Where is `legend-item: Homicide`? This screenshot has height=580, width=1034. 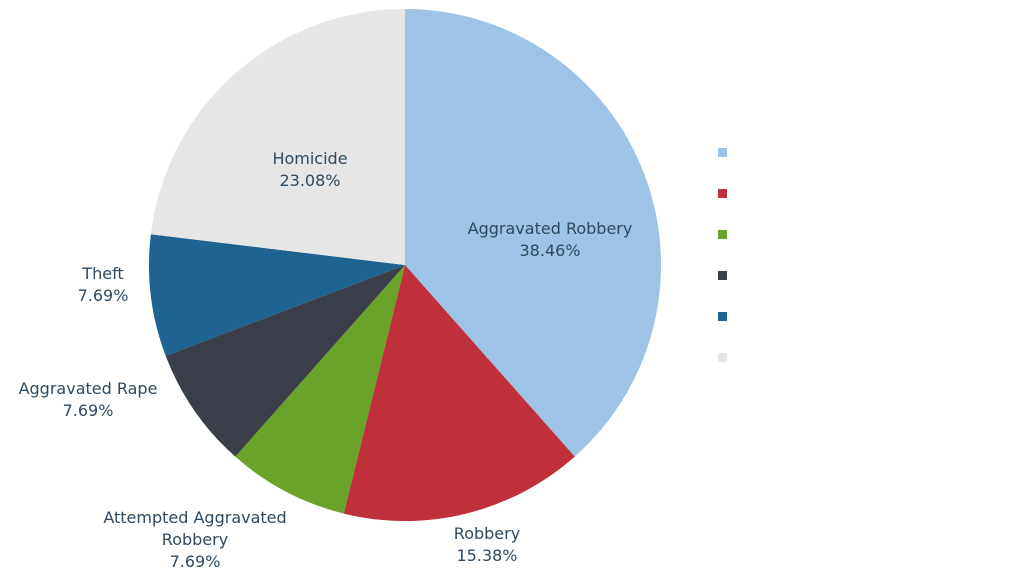
legend-item: Homicide is located at coordinates (725, 357).